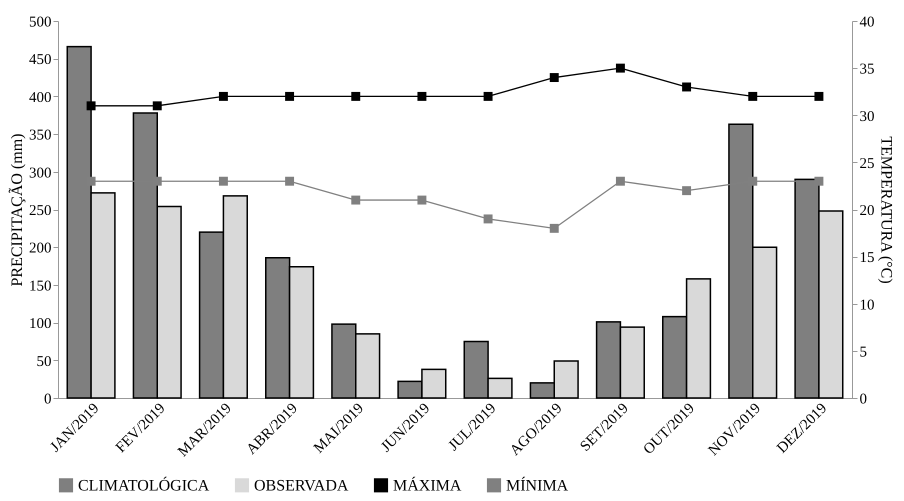 The image size is (904, 501). I want to click on y-tick-label: 150, so click(40, 286).